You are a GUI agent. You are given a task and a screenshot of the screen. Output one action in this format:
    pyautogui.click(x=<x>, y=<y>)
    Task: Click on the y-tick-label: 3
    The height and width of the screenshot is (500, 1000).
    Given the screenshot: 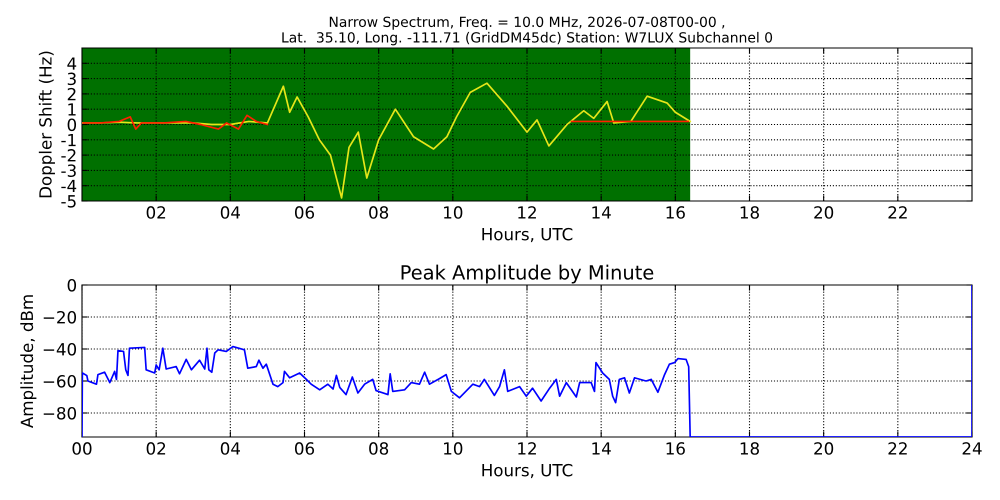 What is the action you would take?
    pyautogui.click(x=72, y=79)
    